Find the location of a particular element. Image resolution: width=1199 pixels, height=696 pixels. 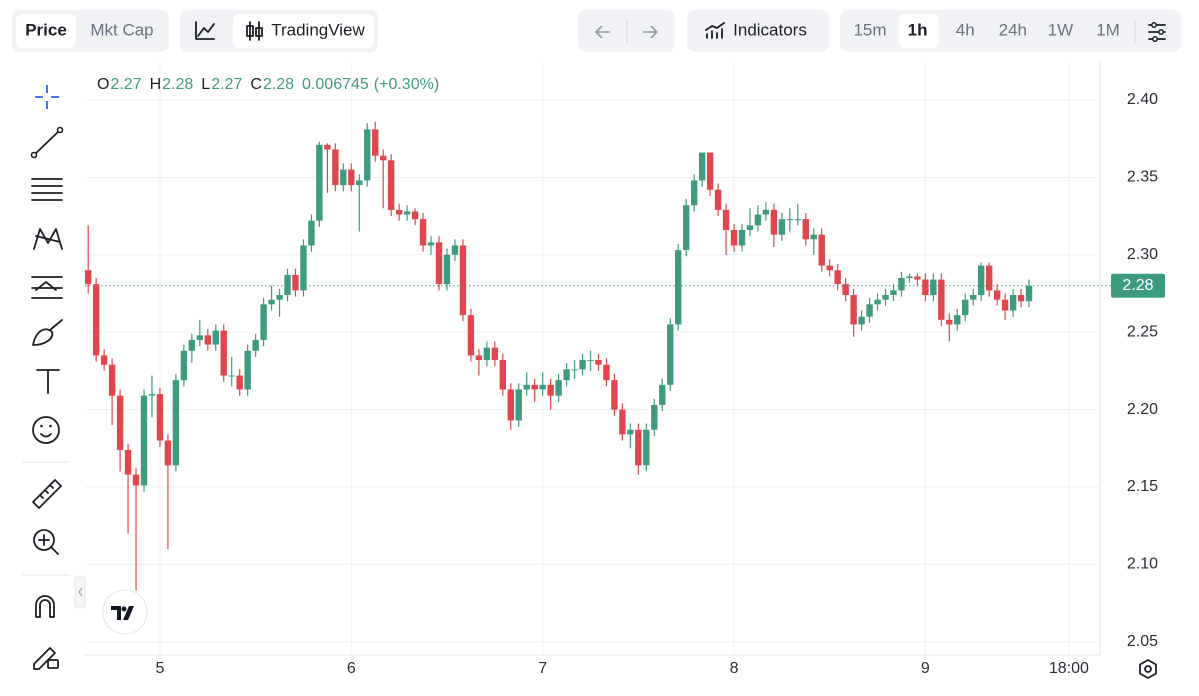

mkt-cap-label: Mkt Cap is located at coordinates (121, 29).